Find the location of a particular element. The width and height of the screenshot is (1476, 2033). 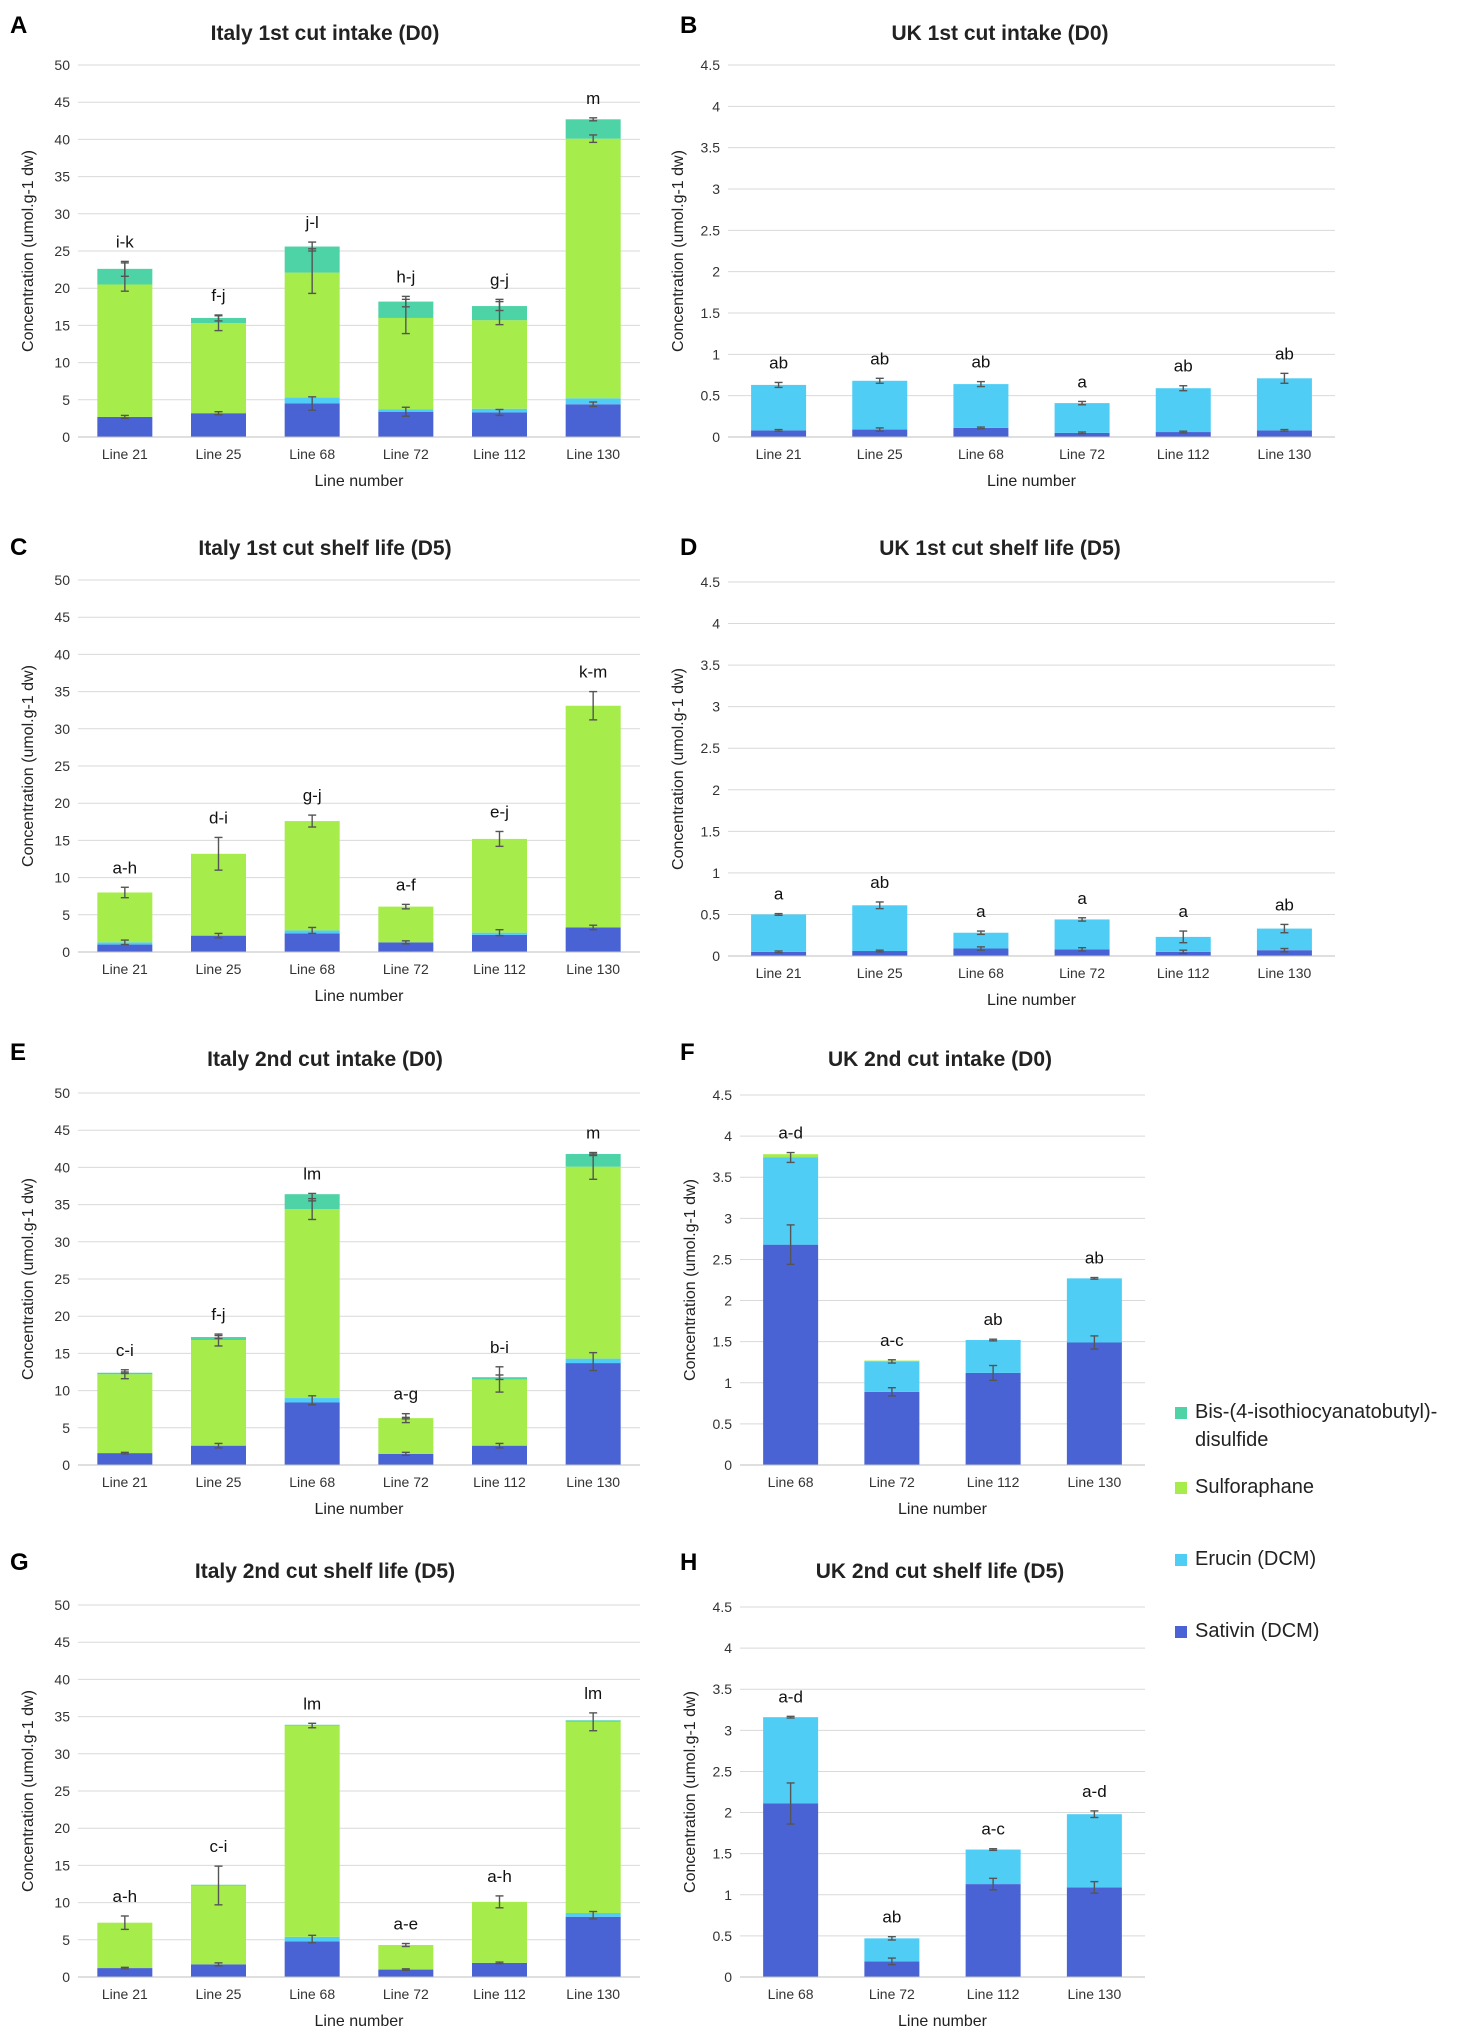

chart-title: Italy 1st cut intake (D0) is located at coordinates (325, 33).